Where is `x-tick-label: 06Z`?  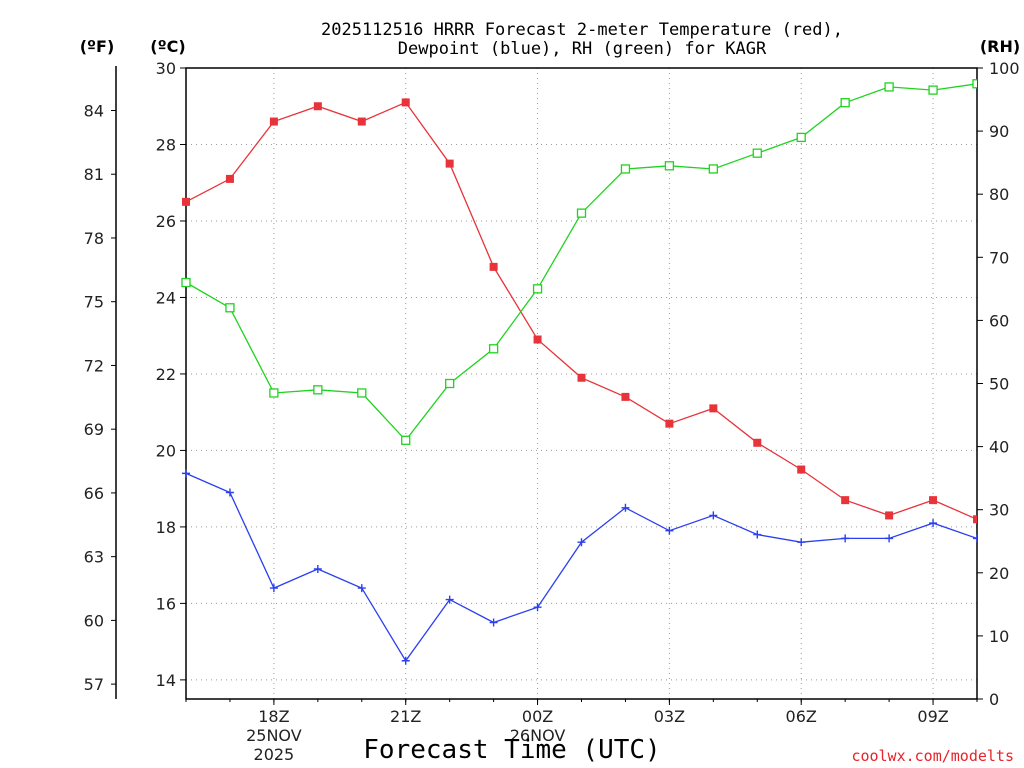 x-tick-label: 06Z is located at coordinates (801, 716).